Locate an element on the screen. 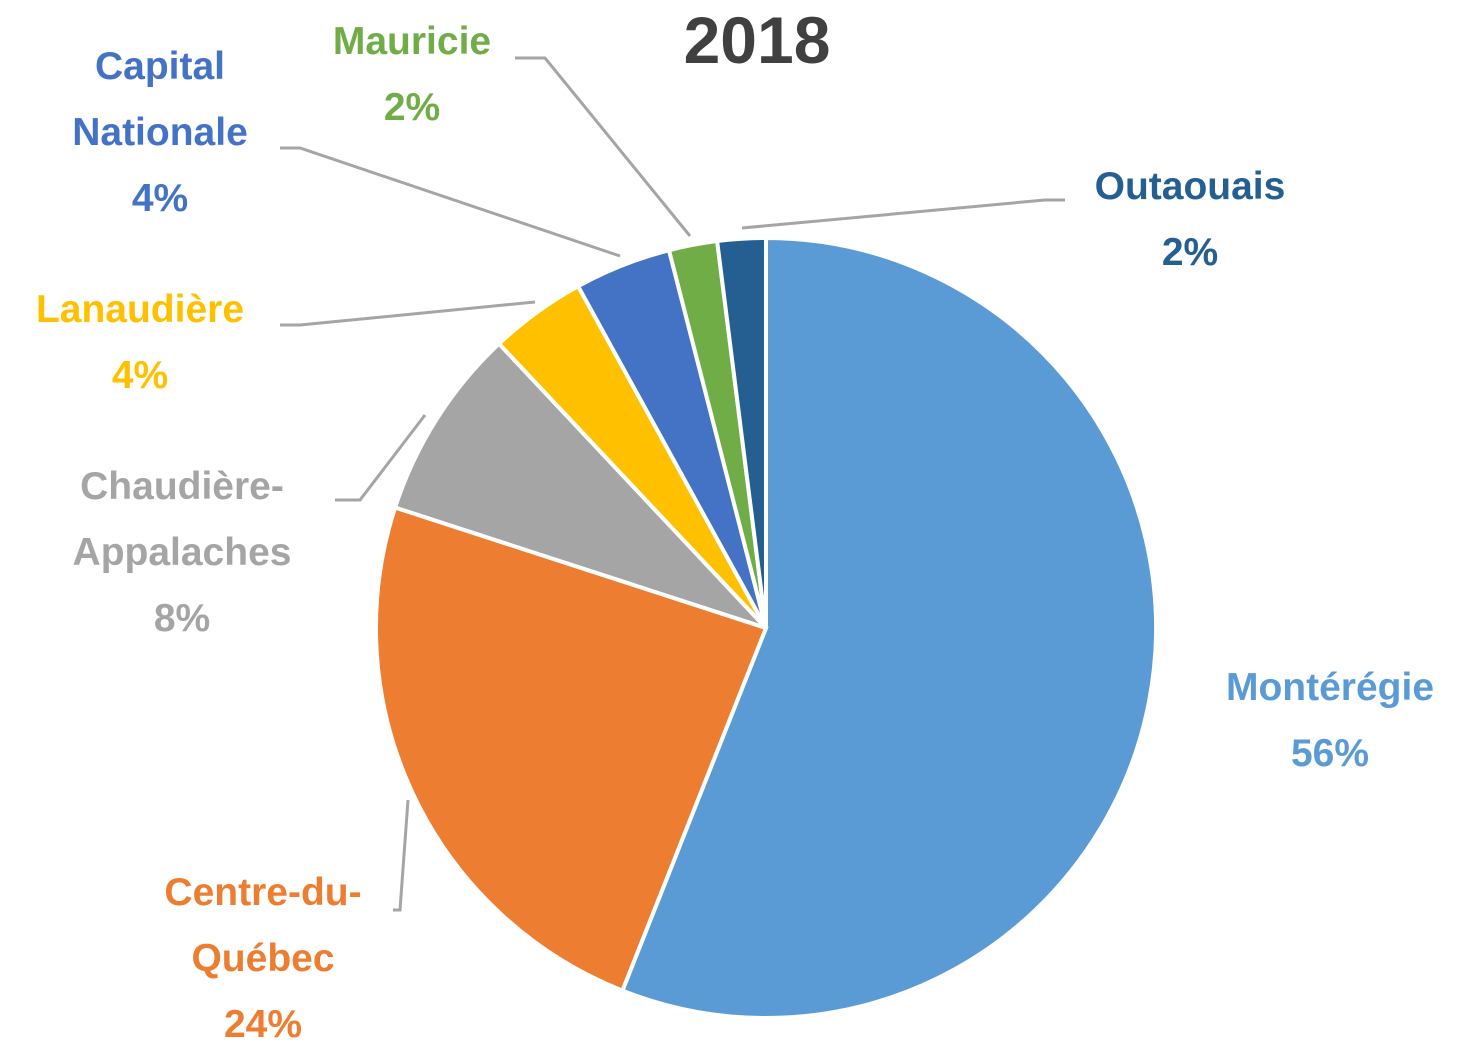  data-label: Capital Nationale 4% is located at coordinates (160, 133).